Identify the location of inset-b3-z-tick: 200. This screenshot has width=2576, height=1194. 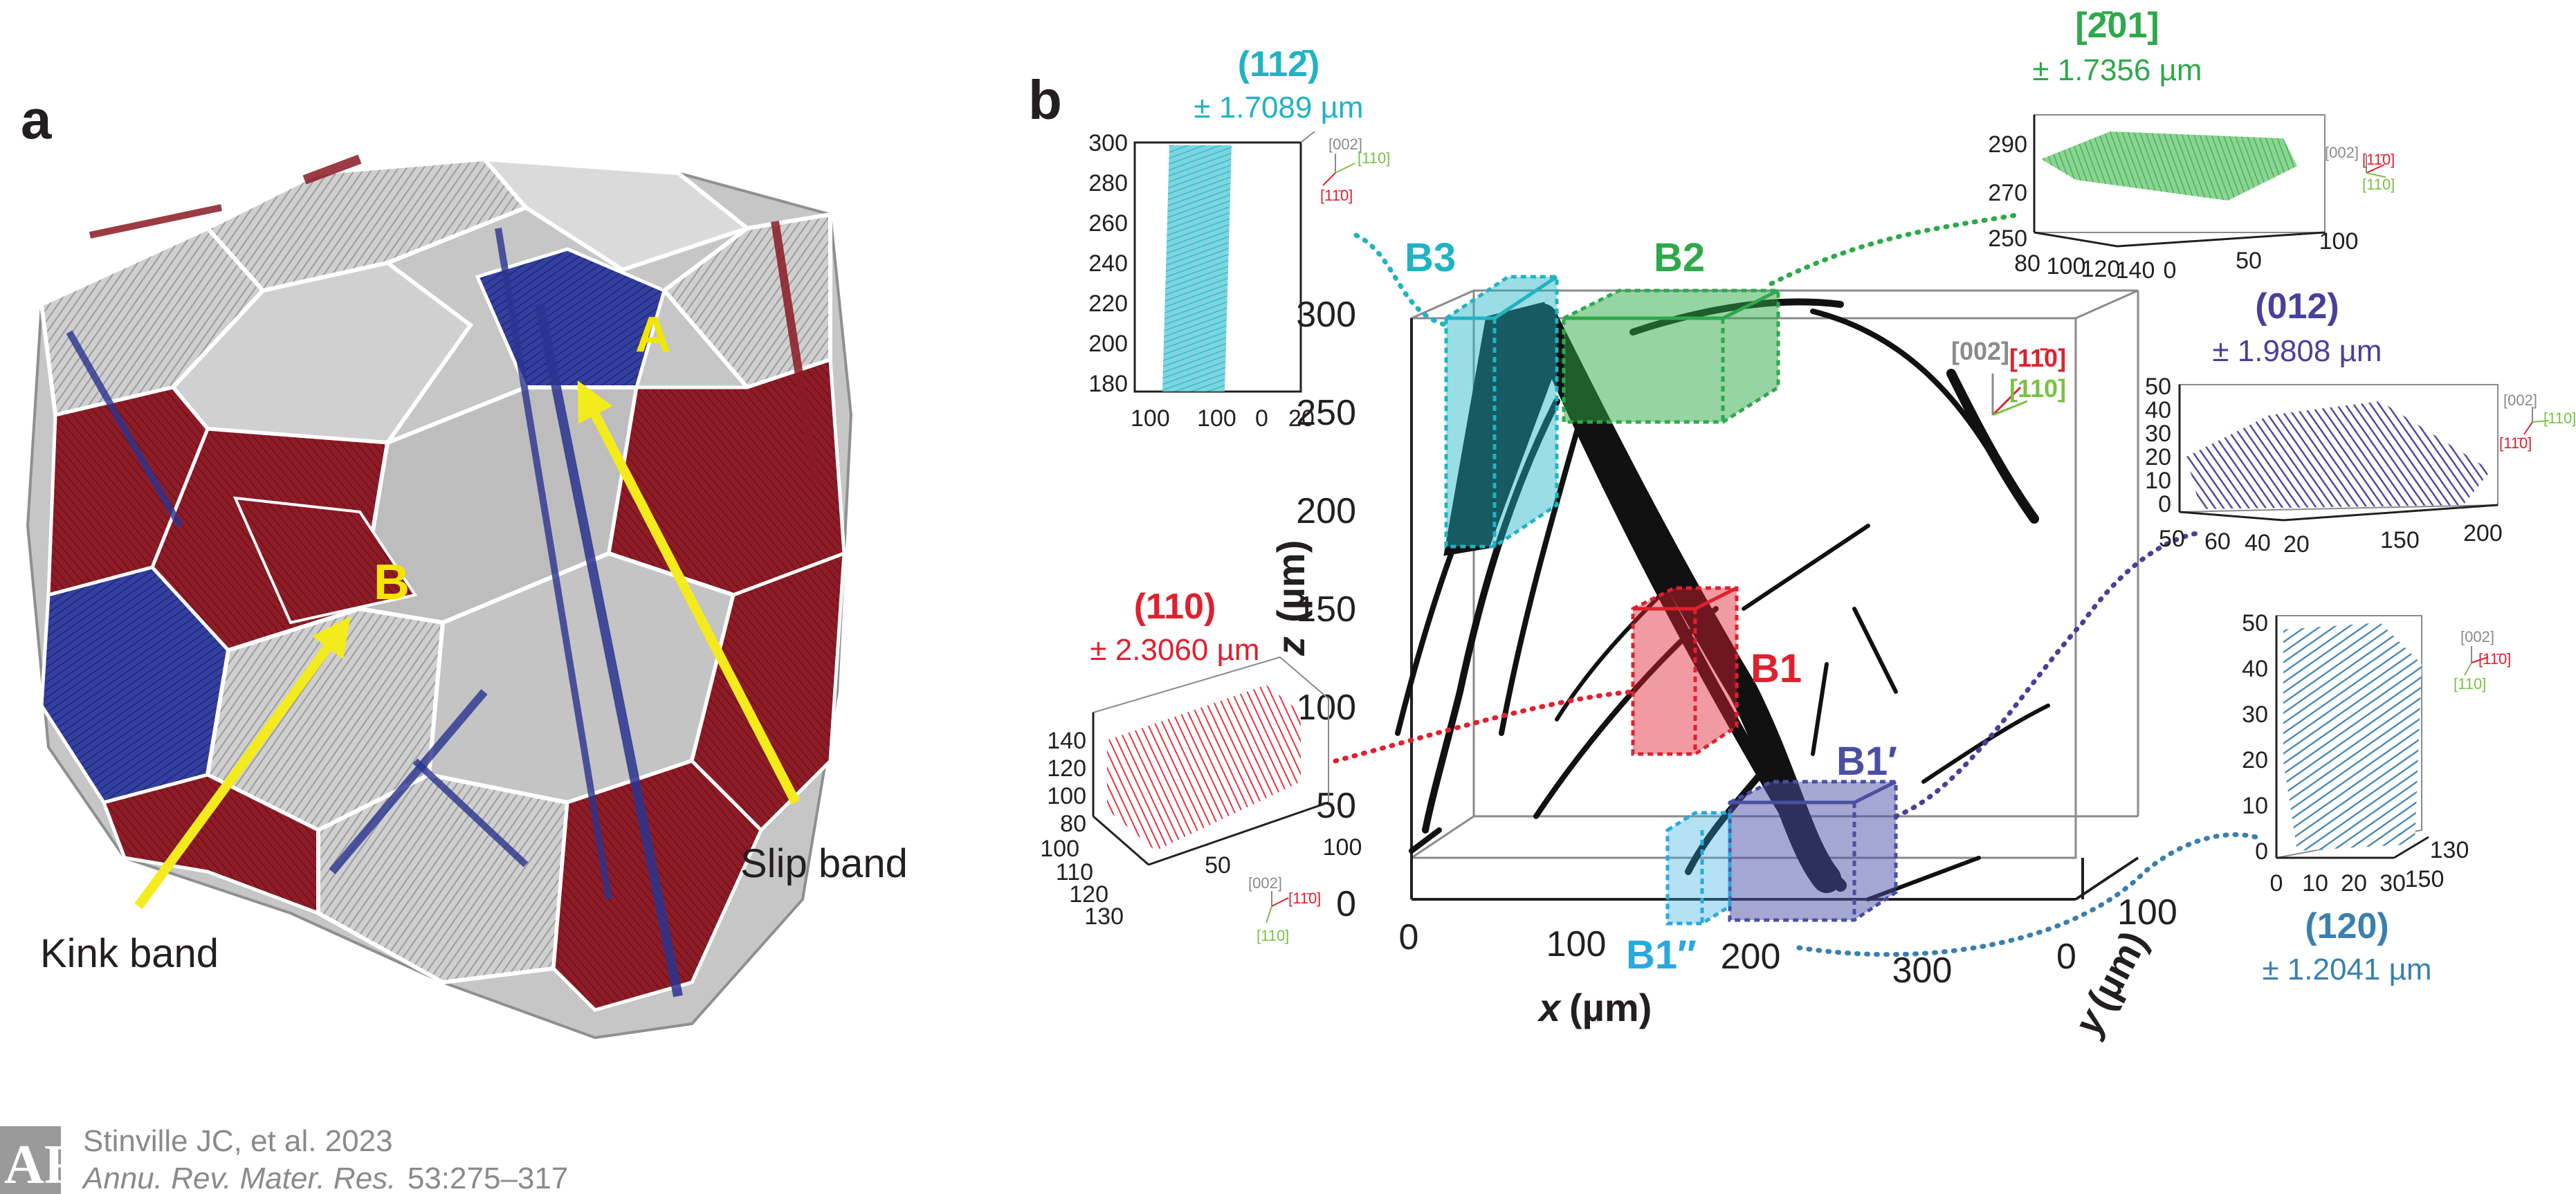
(1108, 344).